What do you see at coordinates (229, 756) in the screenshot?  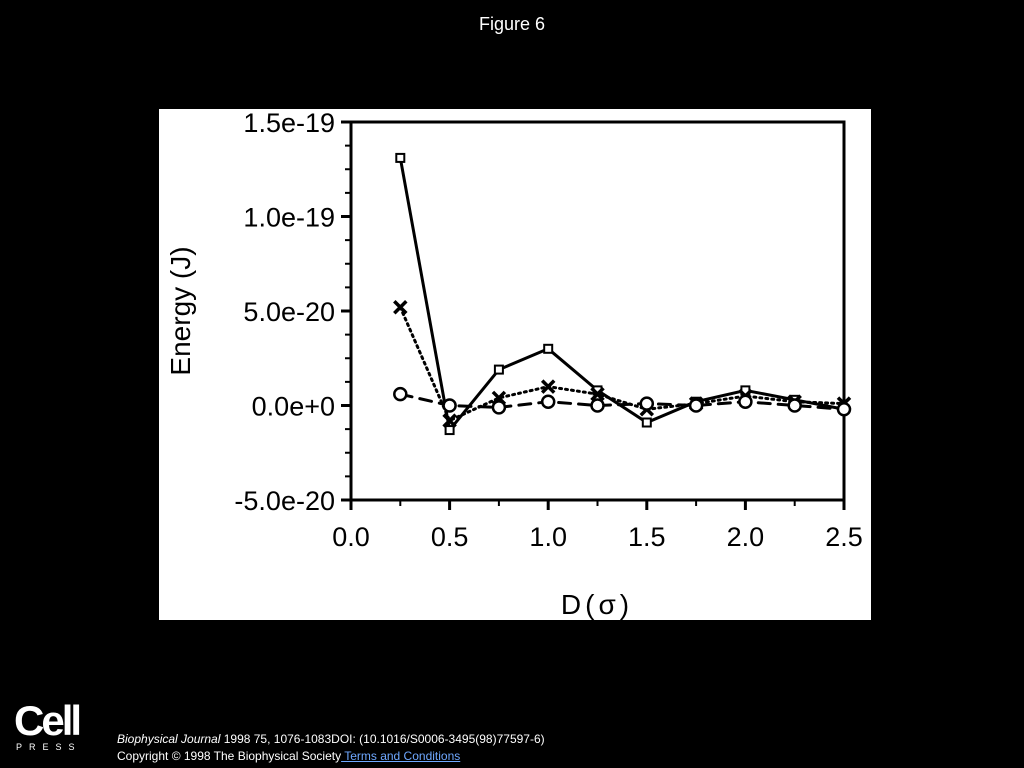 I see `copyright-text: Copyright © 1998 The Biophysical Society` at bounding box center [229, 756].